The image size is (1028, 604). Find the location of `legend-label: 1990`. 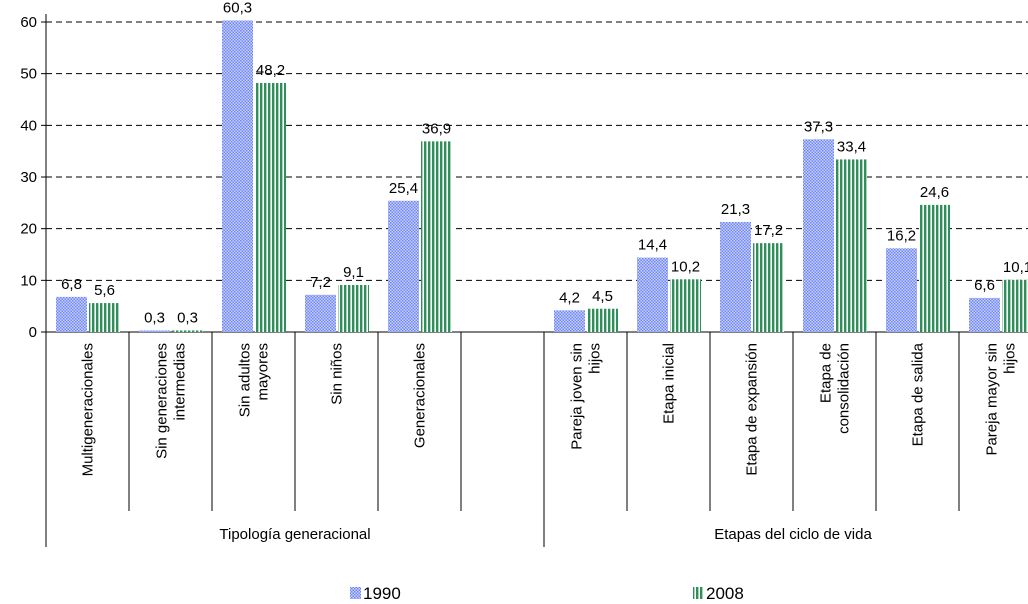

legend-label: 1990 is located at coordinates (382, 593).